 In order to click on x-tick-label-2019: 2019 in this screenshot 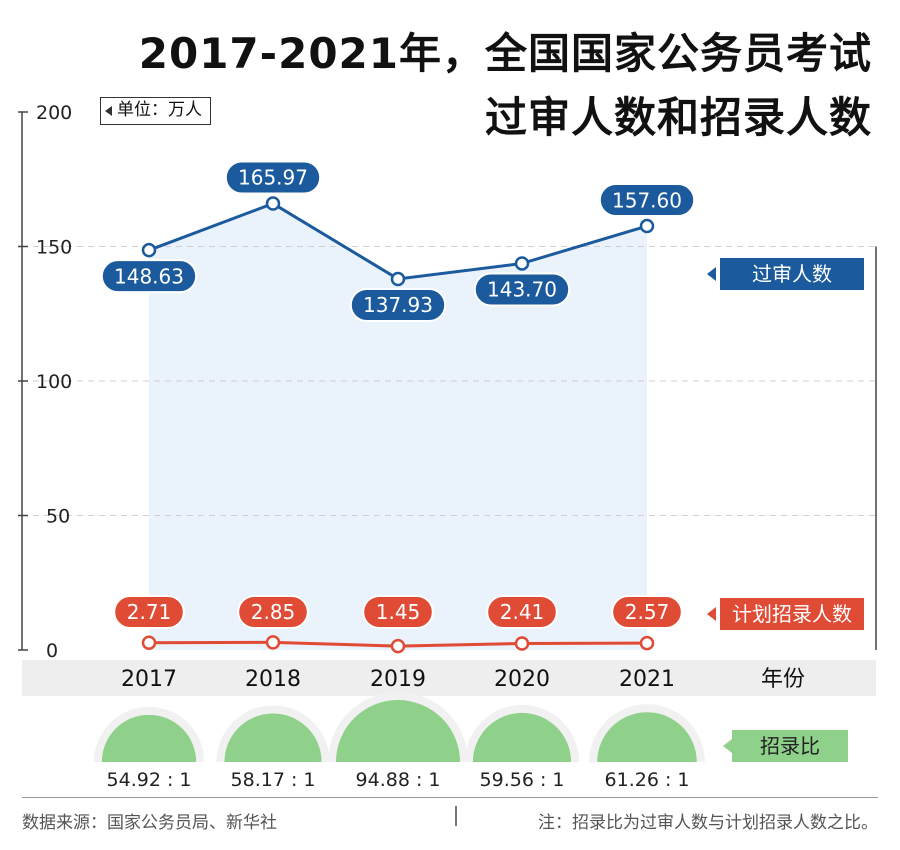, I will do `click(398, 679)`.